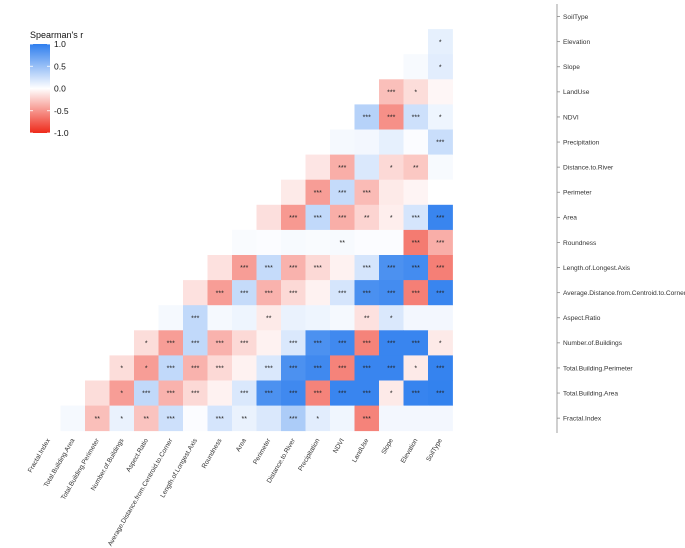 Image resolution: width=685 pixels, height=548 pixels. Describe the element at coordinates (571, 67) in the screenshot. I see `row-label: Slope` at that location.